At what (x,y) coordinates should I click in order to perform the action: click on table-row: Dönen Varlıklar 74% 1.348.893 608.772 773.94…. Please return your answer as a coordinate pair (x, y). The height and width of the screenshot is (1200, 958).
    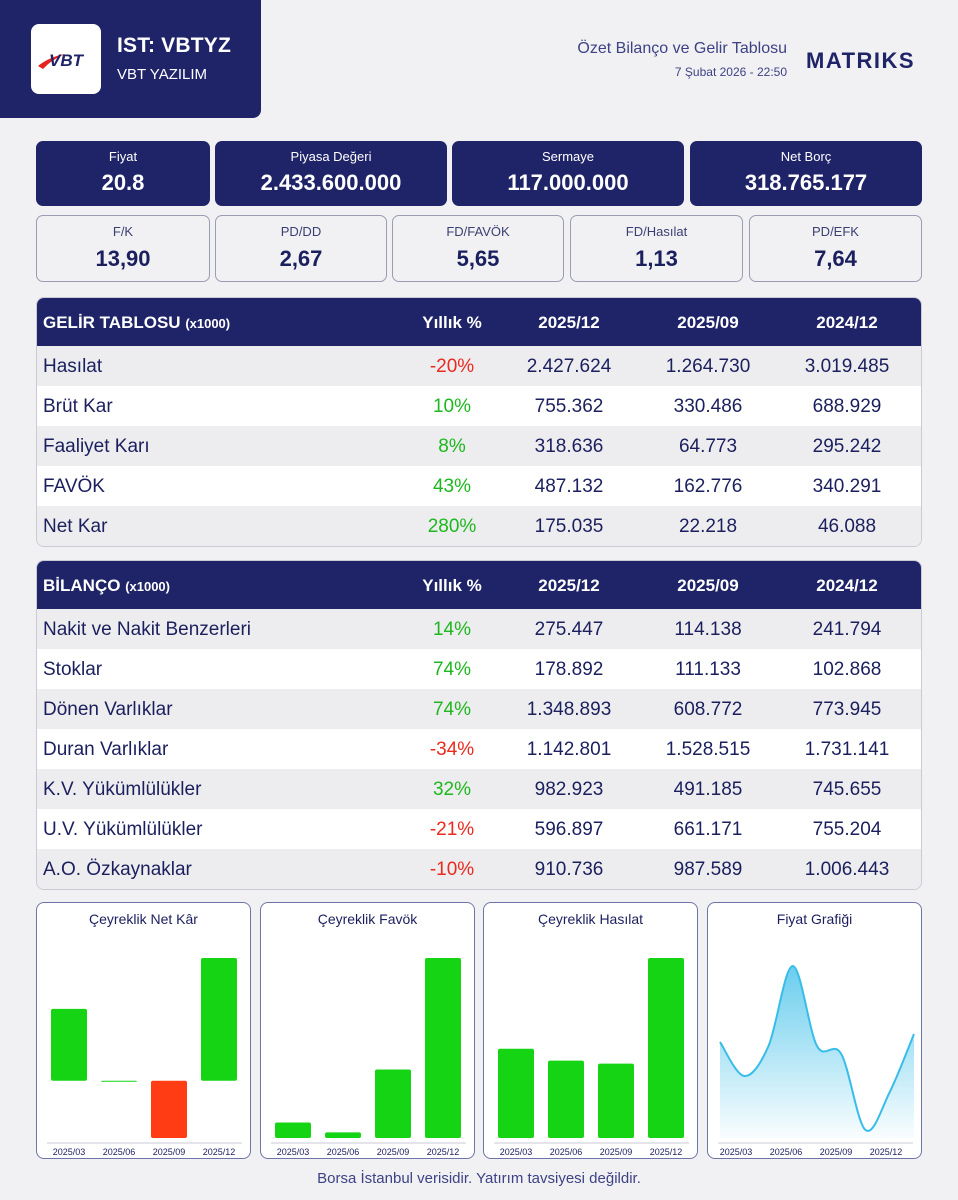
    Looking at the image, I should click on (479, 709).